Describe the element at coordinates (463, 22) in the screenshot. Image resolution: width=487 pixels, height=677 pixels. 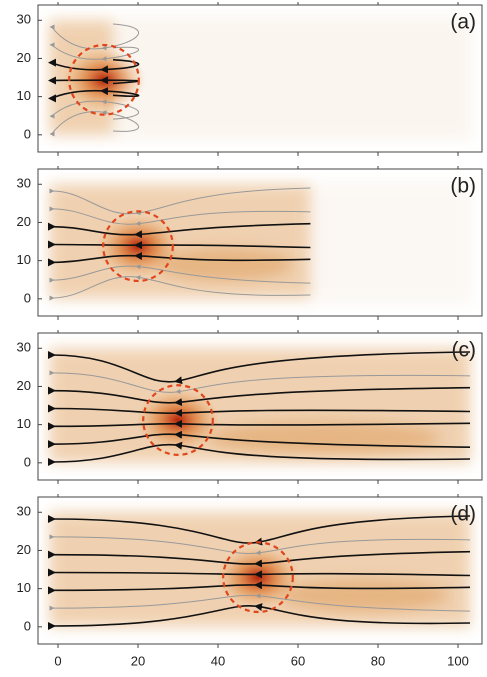
I see `panel-label: (a)` at that location.